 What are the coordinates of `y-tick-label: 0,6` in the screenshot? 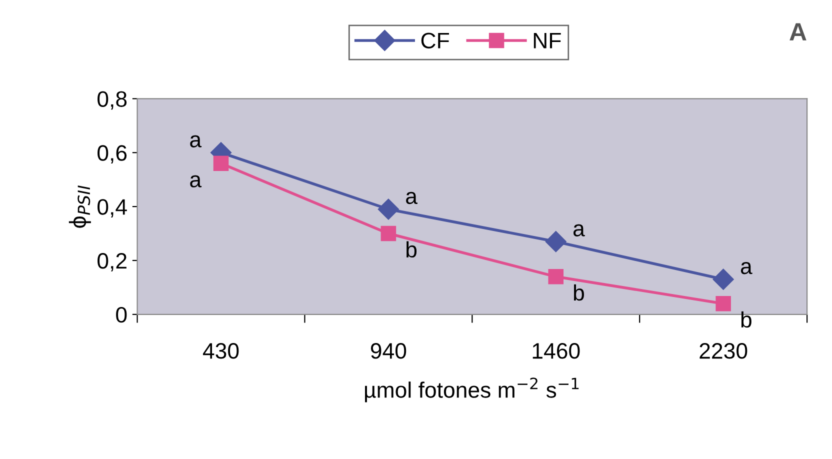 It's located at (112, 154).